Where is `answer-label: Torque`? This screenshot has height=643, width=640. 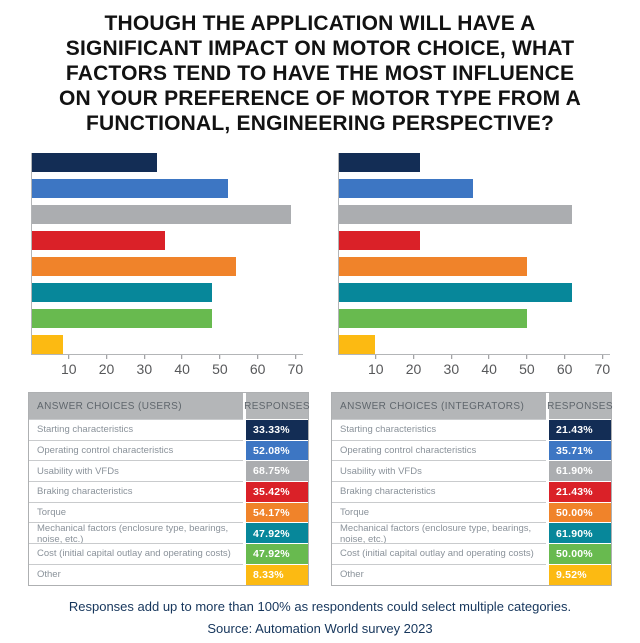 answer-label: Torque is located at coordinates (136, 512).